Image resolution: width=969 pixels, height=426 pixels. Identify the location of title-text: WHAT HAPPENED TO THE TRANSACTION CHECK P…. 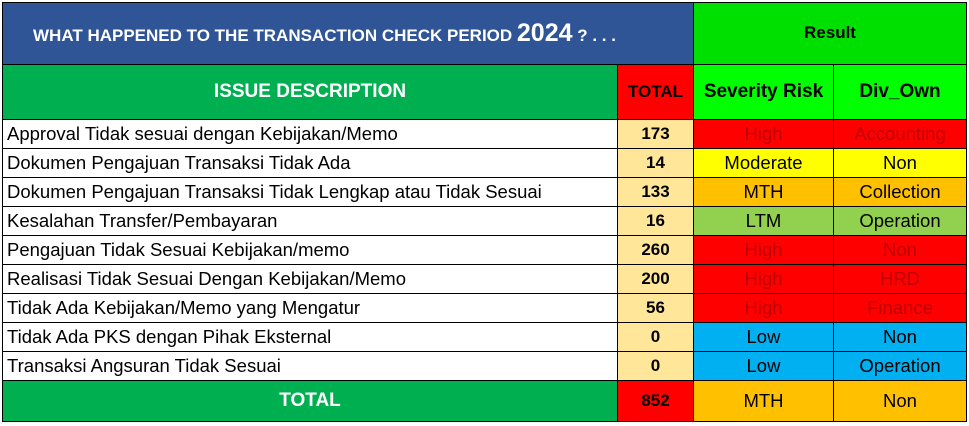
(275, 35).